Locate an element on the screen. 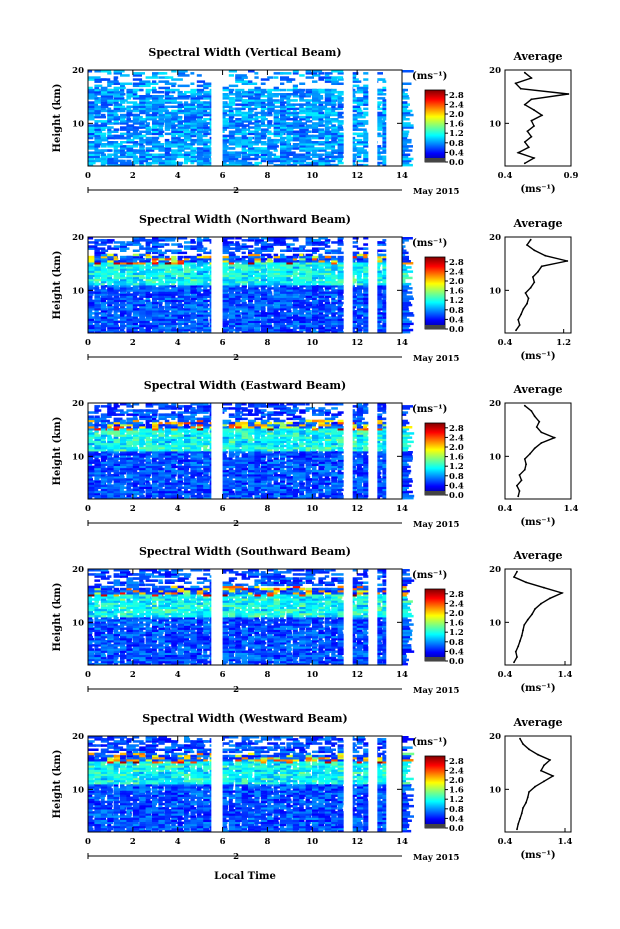 The height and width of the screenshot is (929, 620). x-tick-label: 0 is located at coordinates (88, 176).